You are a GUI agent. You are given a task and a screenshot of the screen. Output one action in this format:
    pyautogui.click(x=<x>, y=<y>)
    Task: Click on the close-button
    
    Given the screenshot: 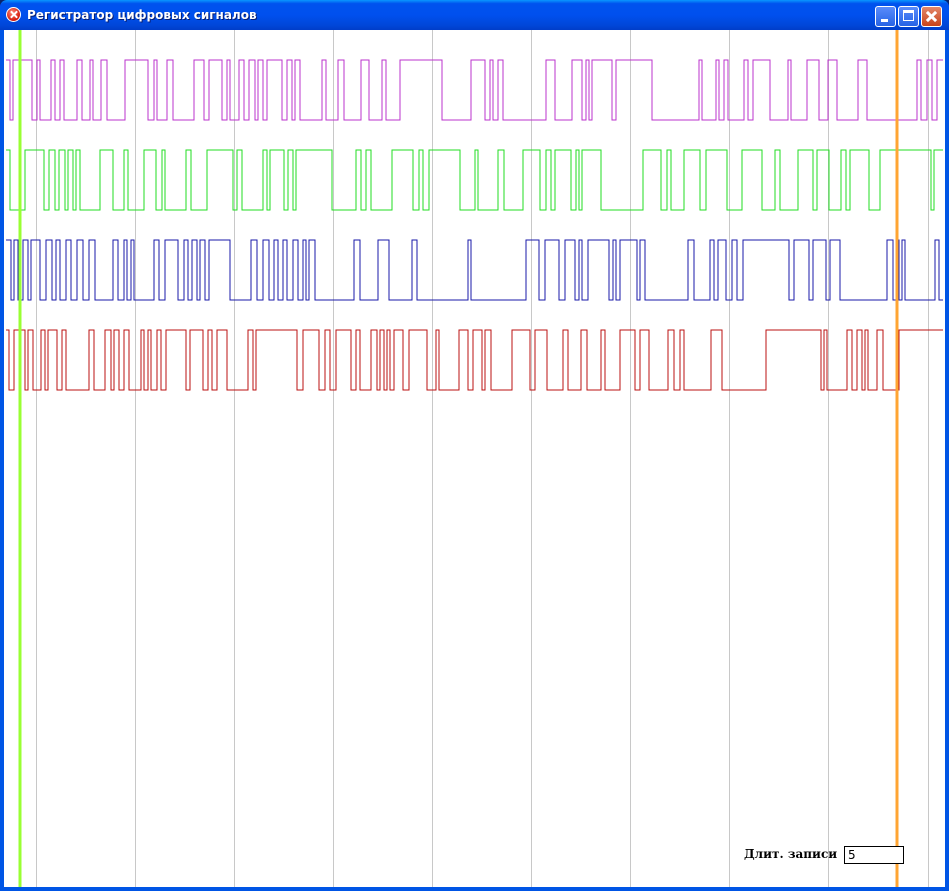 What is the action you would take?
    pyautogui.click(x=931, y=16)
    